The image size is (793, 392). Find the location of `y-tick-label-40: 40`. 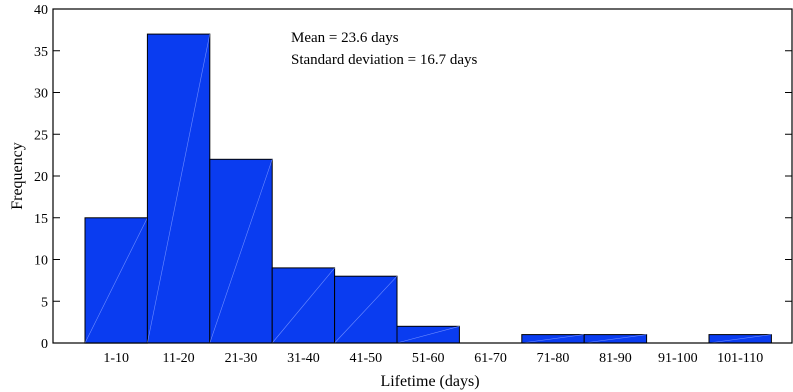

y-tick-label-40: 40 is located at coordinates (41, 10).